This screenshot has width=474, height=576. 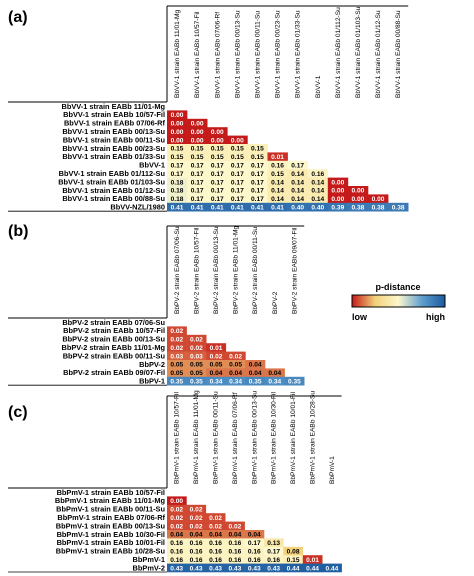 I want to click on row-label: BbPmV-1 strain EABb 10/28-Su, so click(x=111, y=551).